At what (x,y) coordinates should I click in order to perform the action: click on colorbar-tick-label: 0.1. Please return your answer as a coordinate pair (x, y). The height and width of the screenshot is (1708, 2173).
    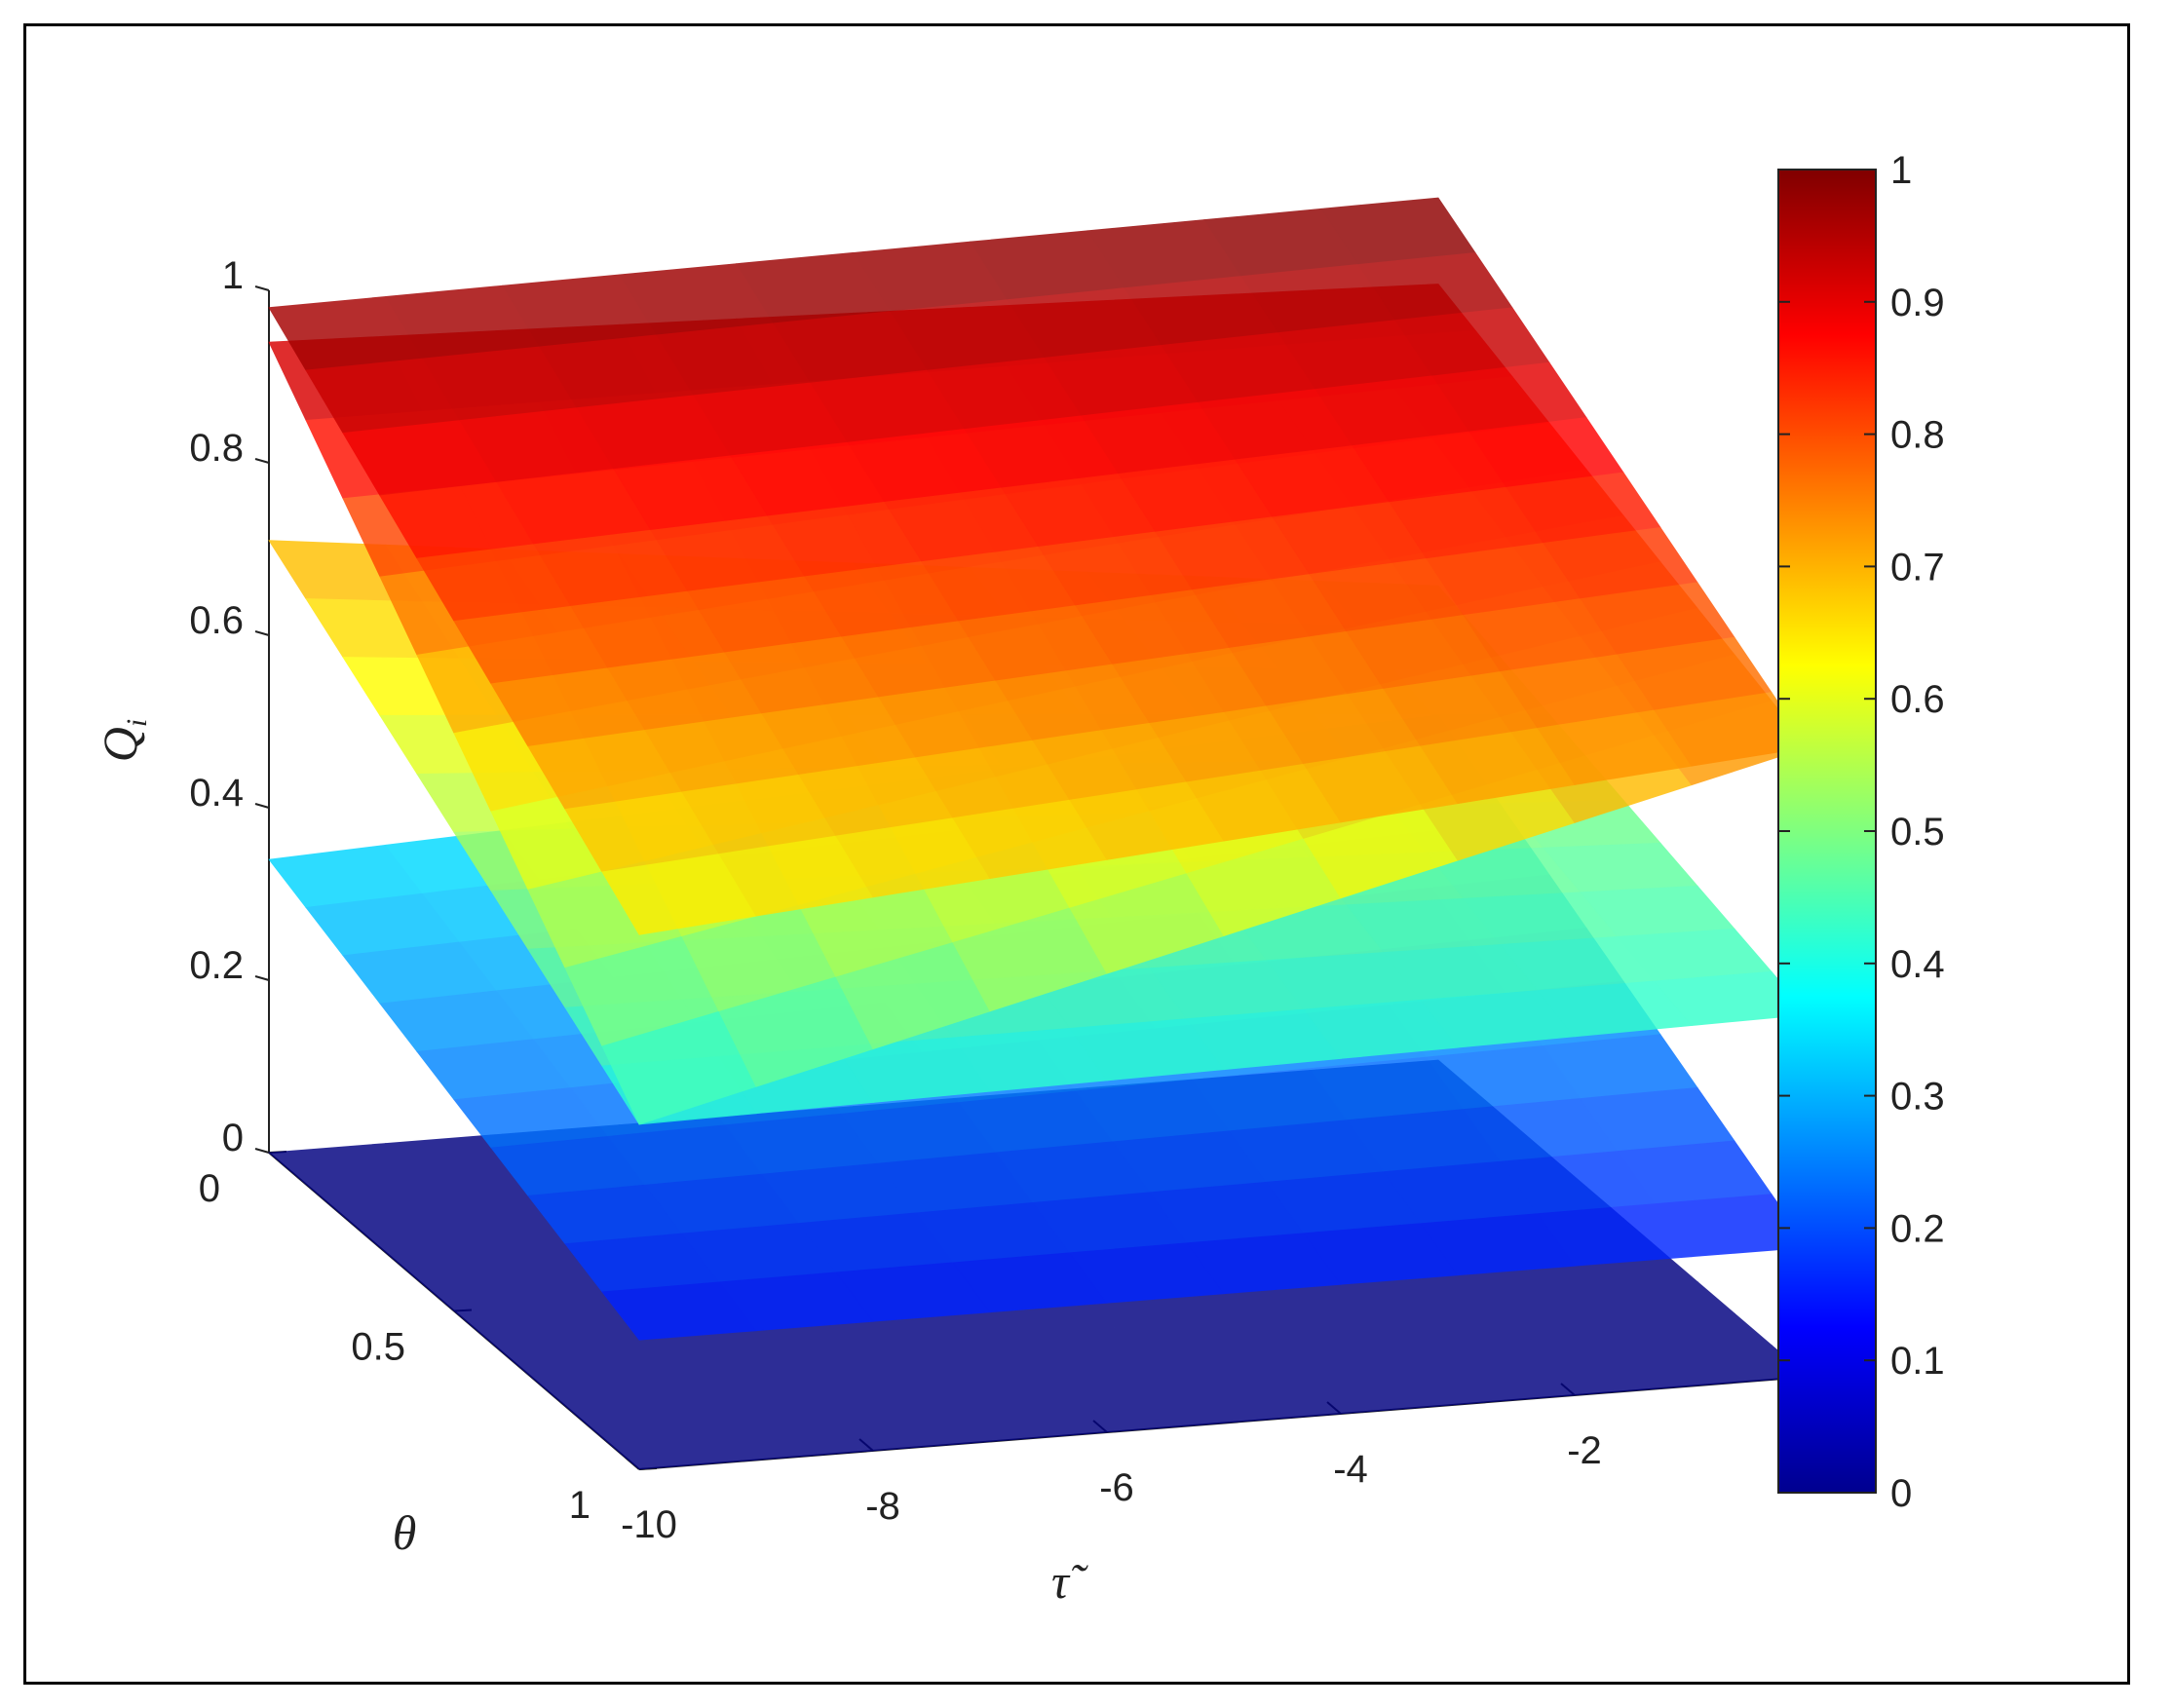
    Looking at the image, I should click on (1917, 1361).